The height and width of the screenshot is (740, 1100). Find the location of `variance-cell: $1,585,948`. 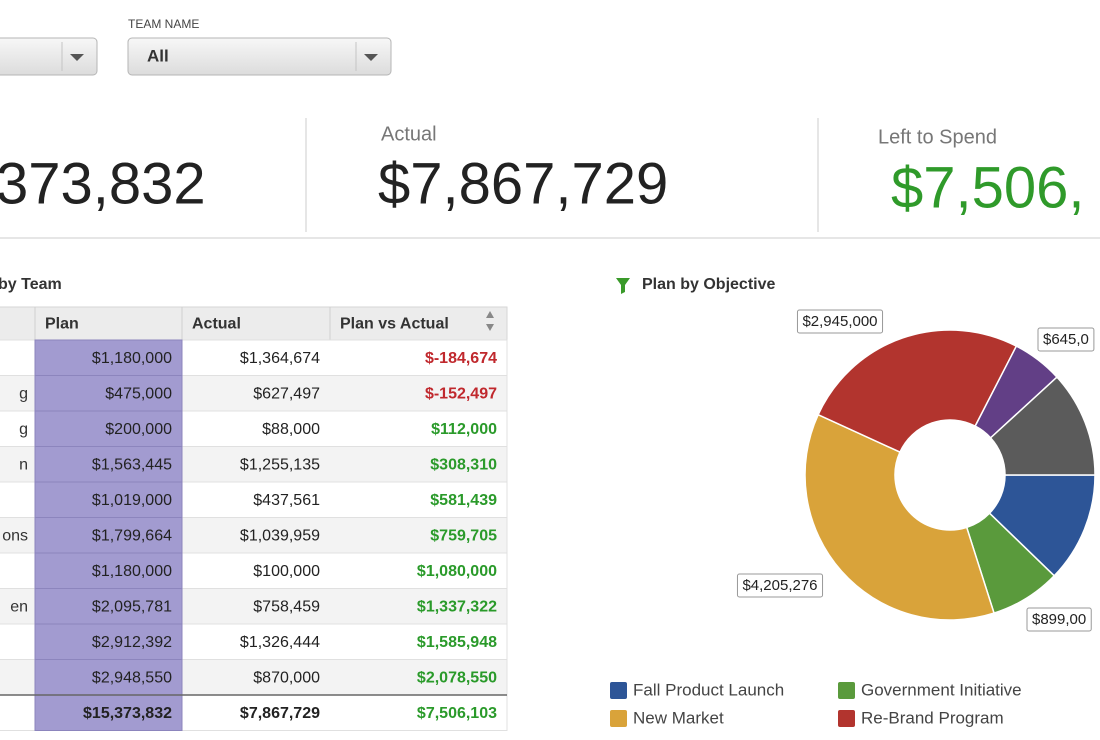

variance-cell: $1,585,948 is located at coordinates (457, 642).